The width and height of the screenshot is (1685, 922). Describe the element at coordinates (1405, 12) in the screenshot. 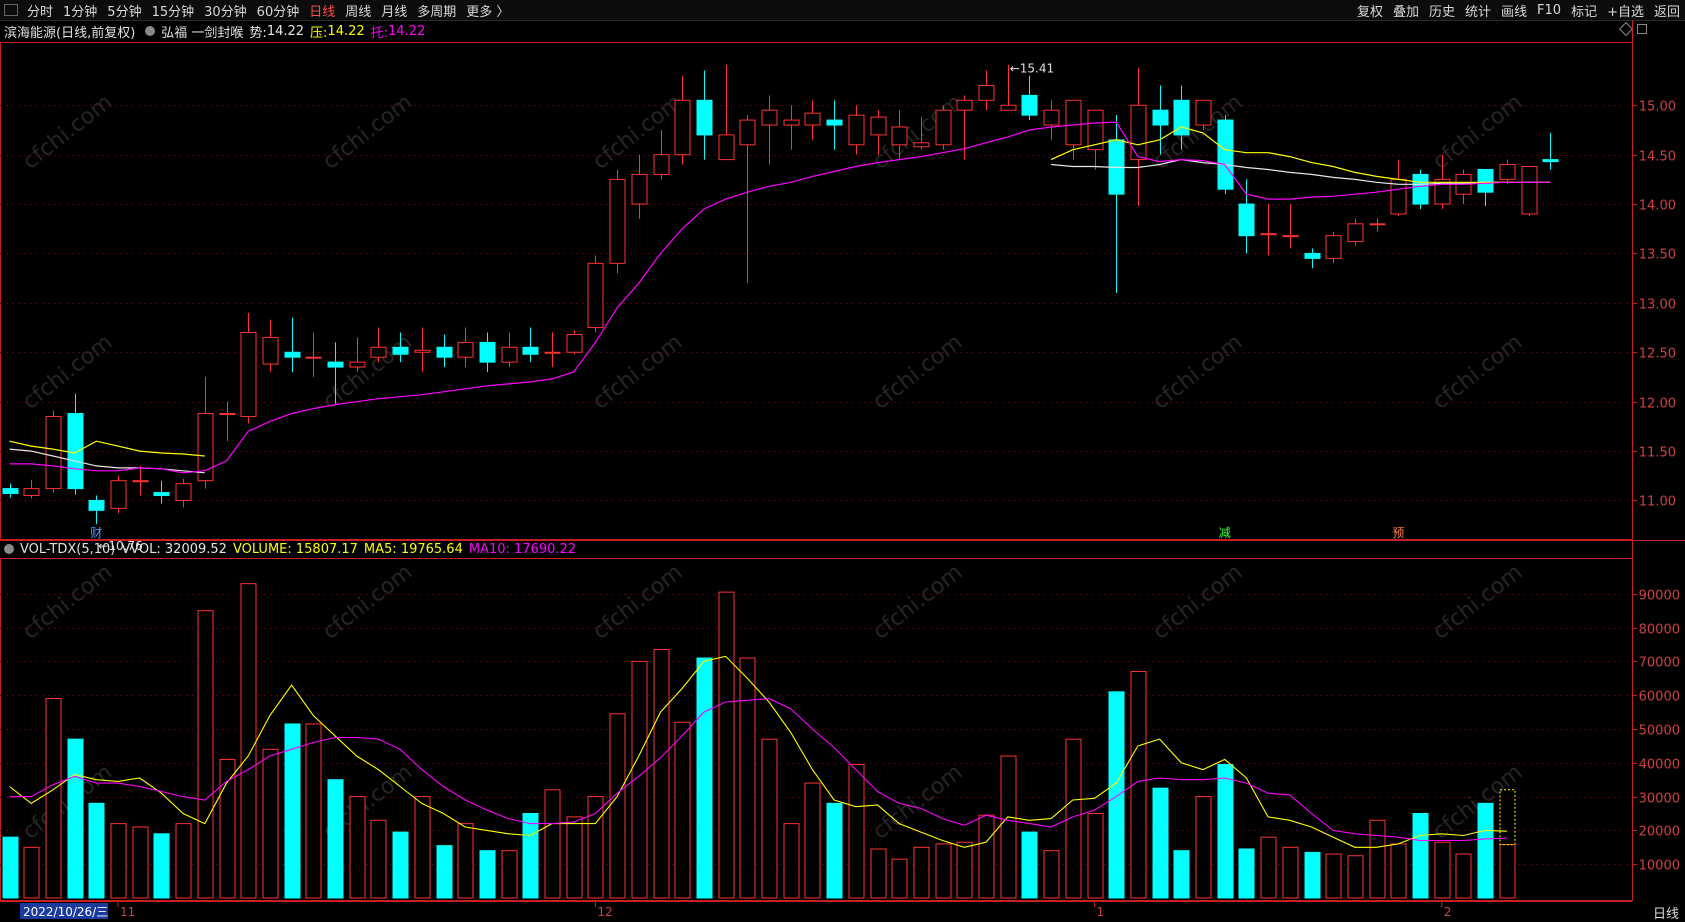

I see `toolbar-button-1: 叠加` at that location.